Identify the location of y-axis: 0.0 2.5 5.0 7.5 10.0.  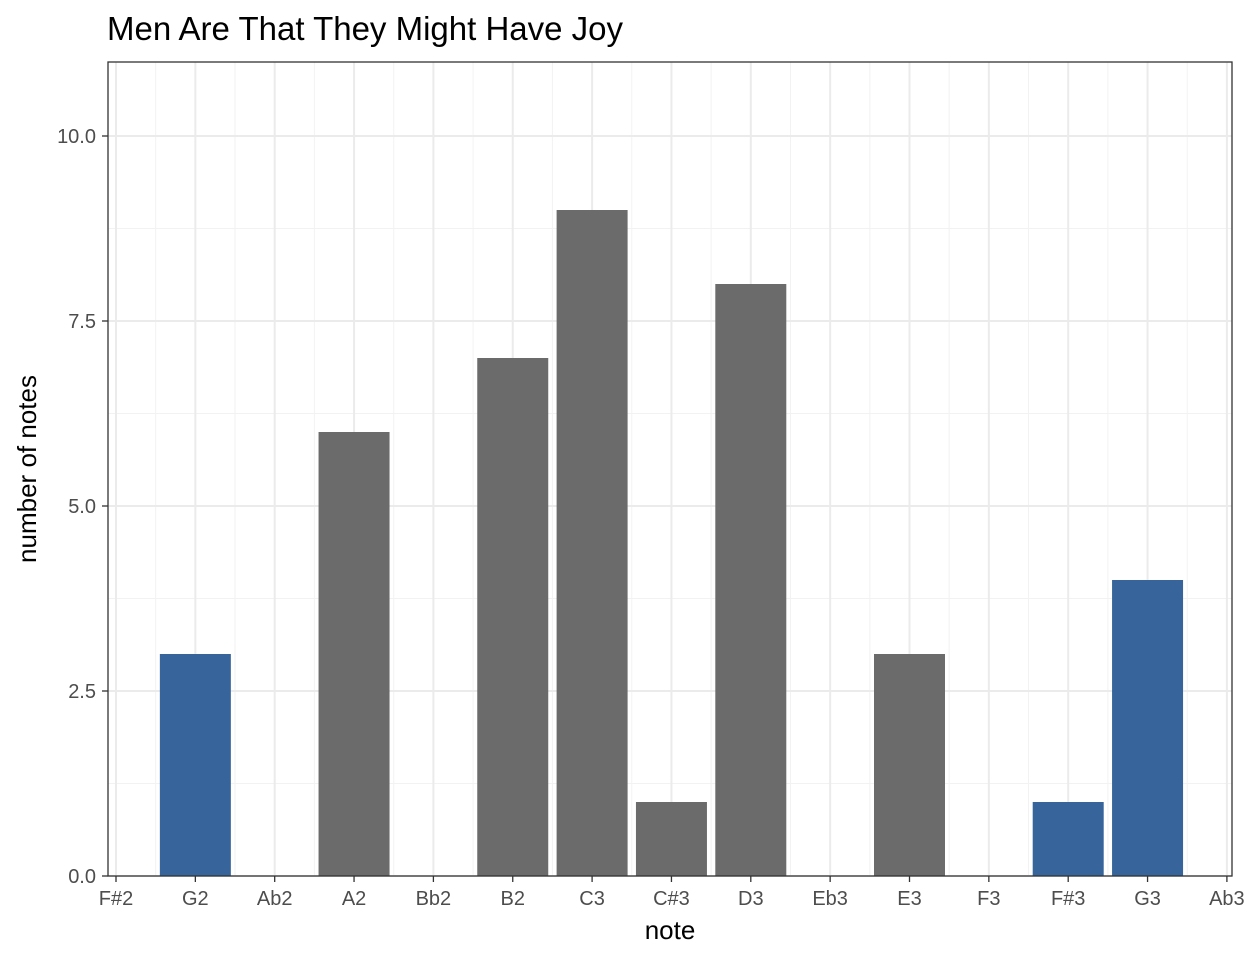
(82, 507).